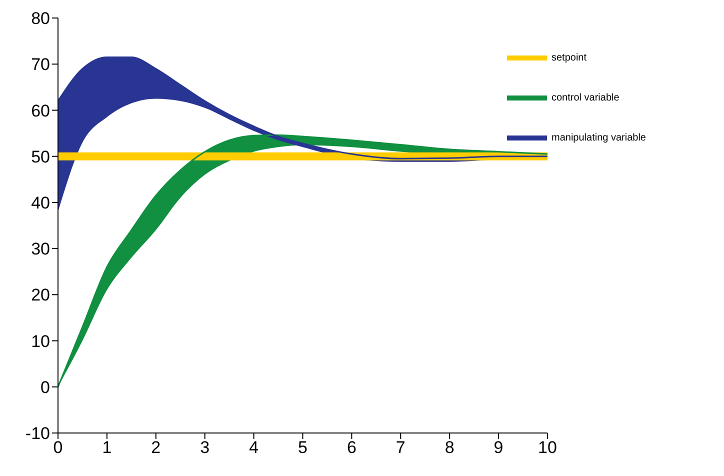 The width and height of the screenshot is (724, 476). I want to click on x-tick-label: 7, so click(401, 448).